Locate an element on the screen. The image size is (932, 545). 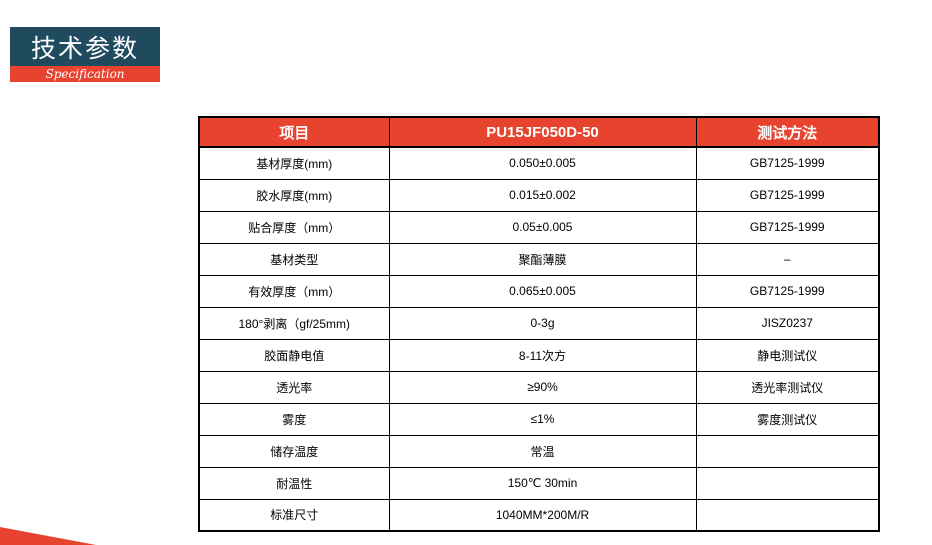
table-row: 标准尺寸 1040MM*200M/R is located at coordinates (539, 515).